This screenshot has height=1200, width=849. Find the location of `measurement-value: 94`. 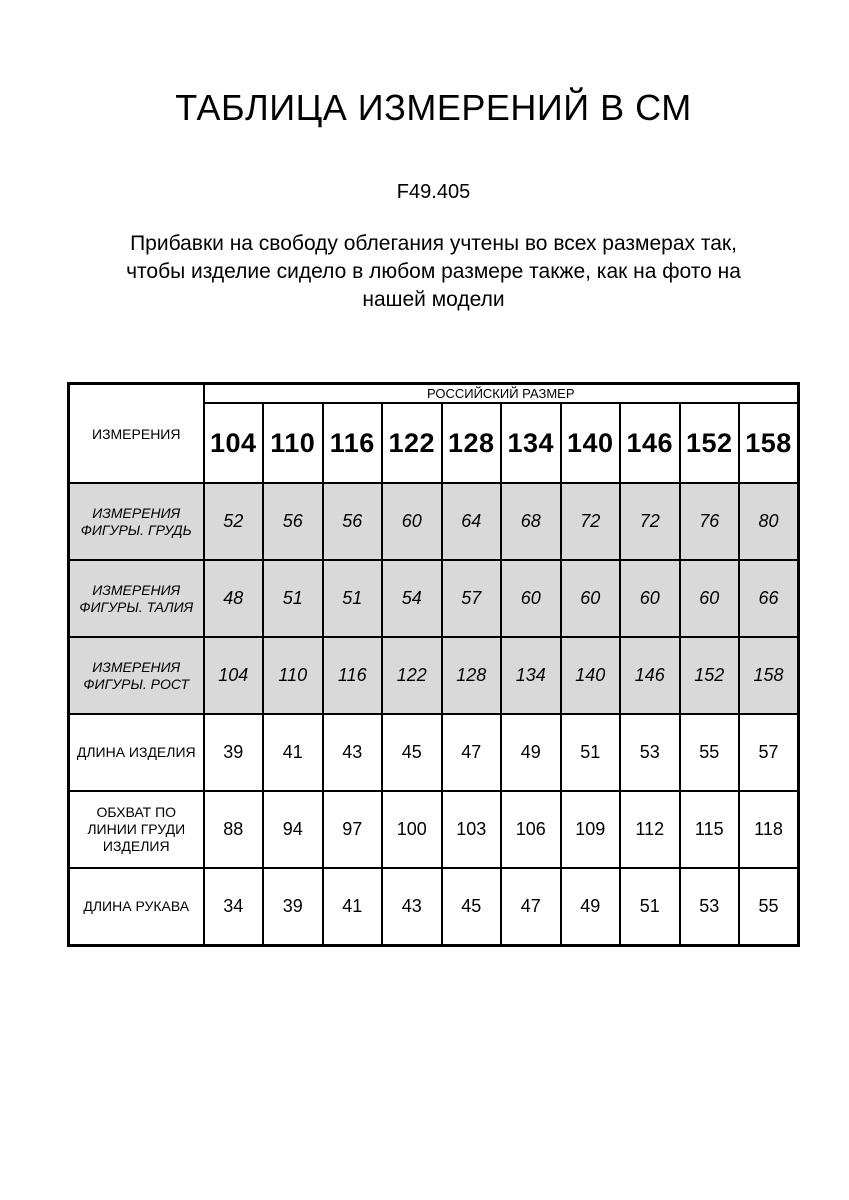

measurement-value: 94 is located at coordinates (293, 829).